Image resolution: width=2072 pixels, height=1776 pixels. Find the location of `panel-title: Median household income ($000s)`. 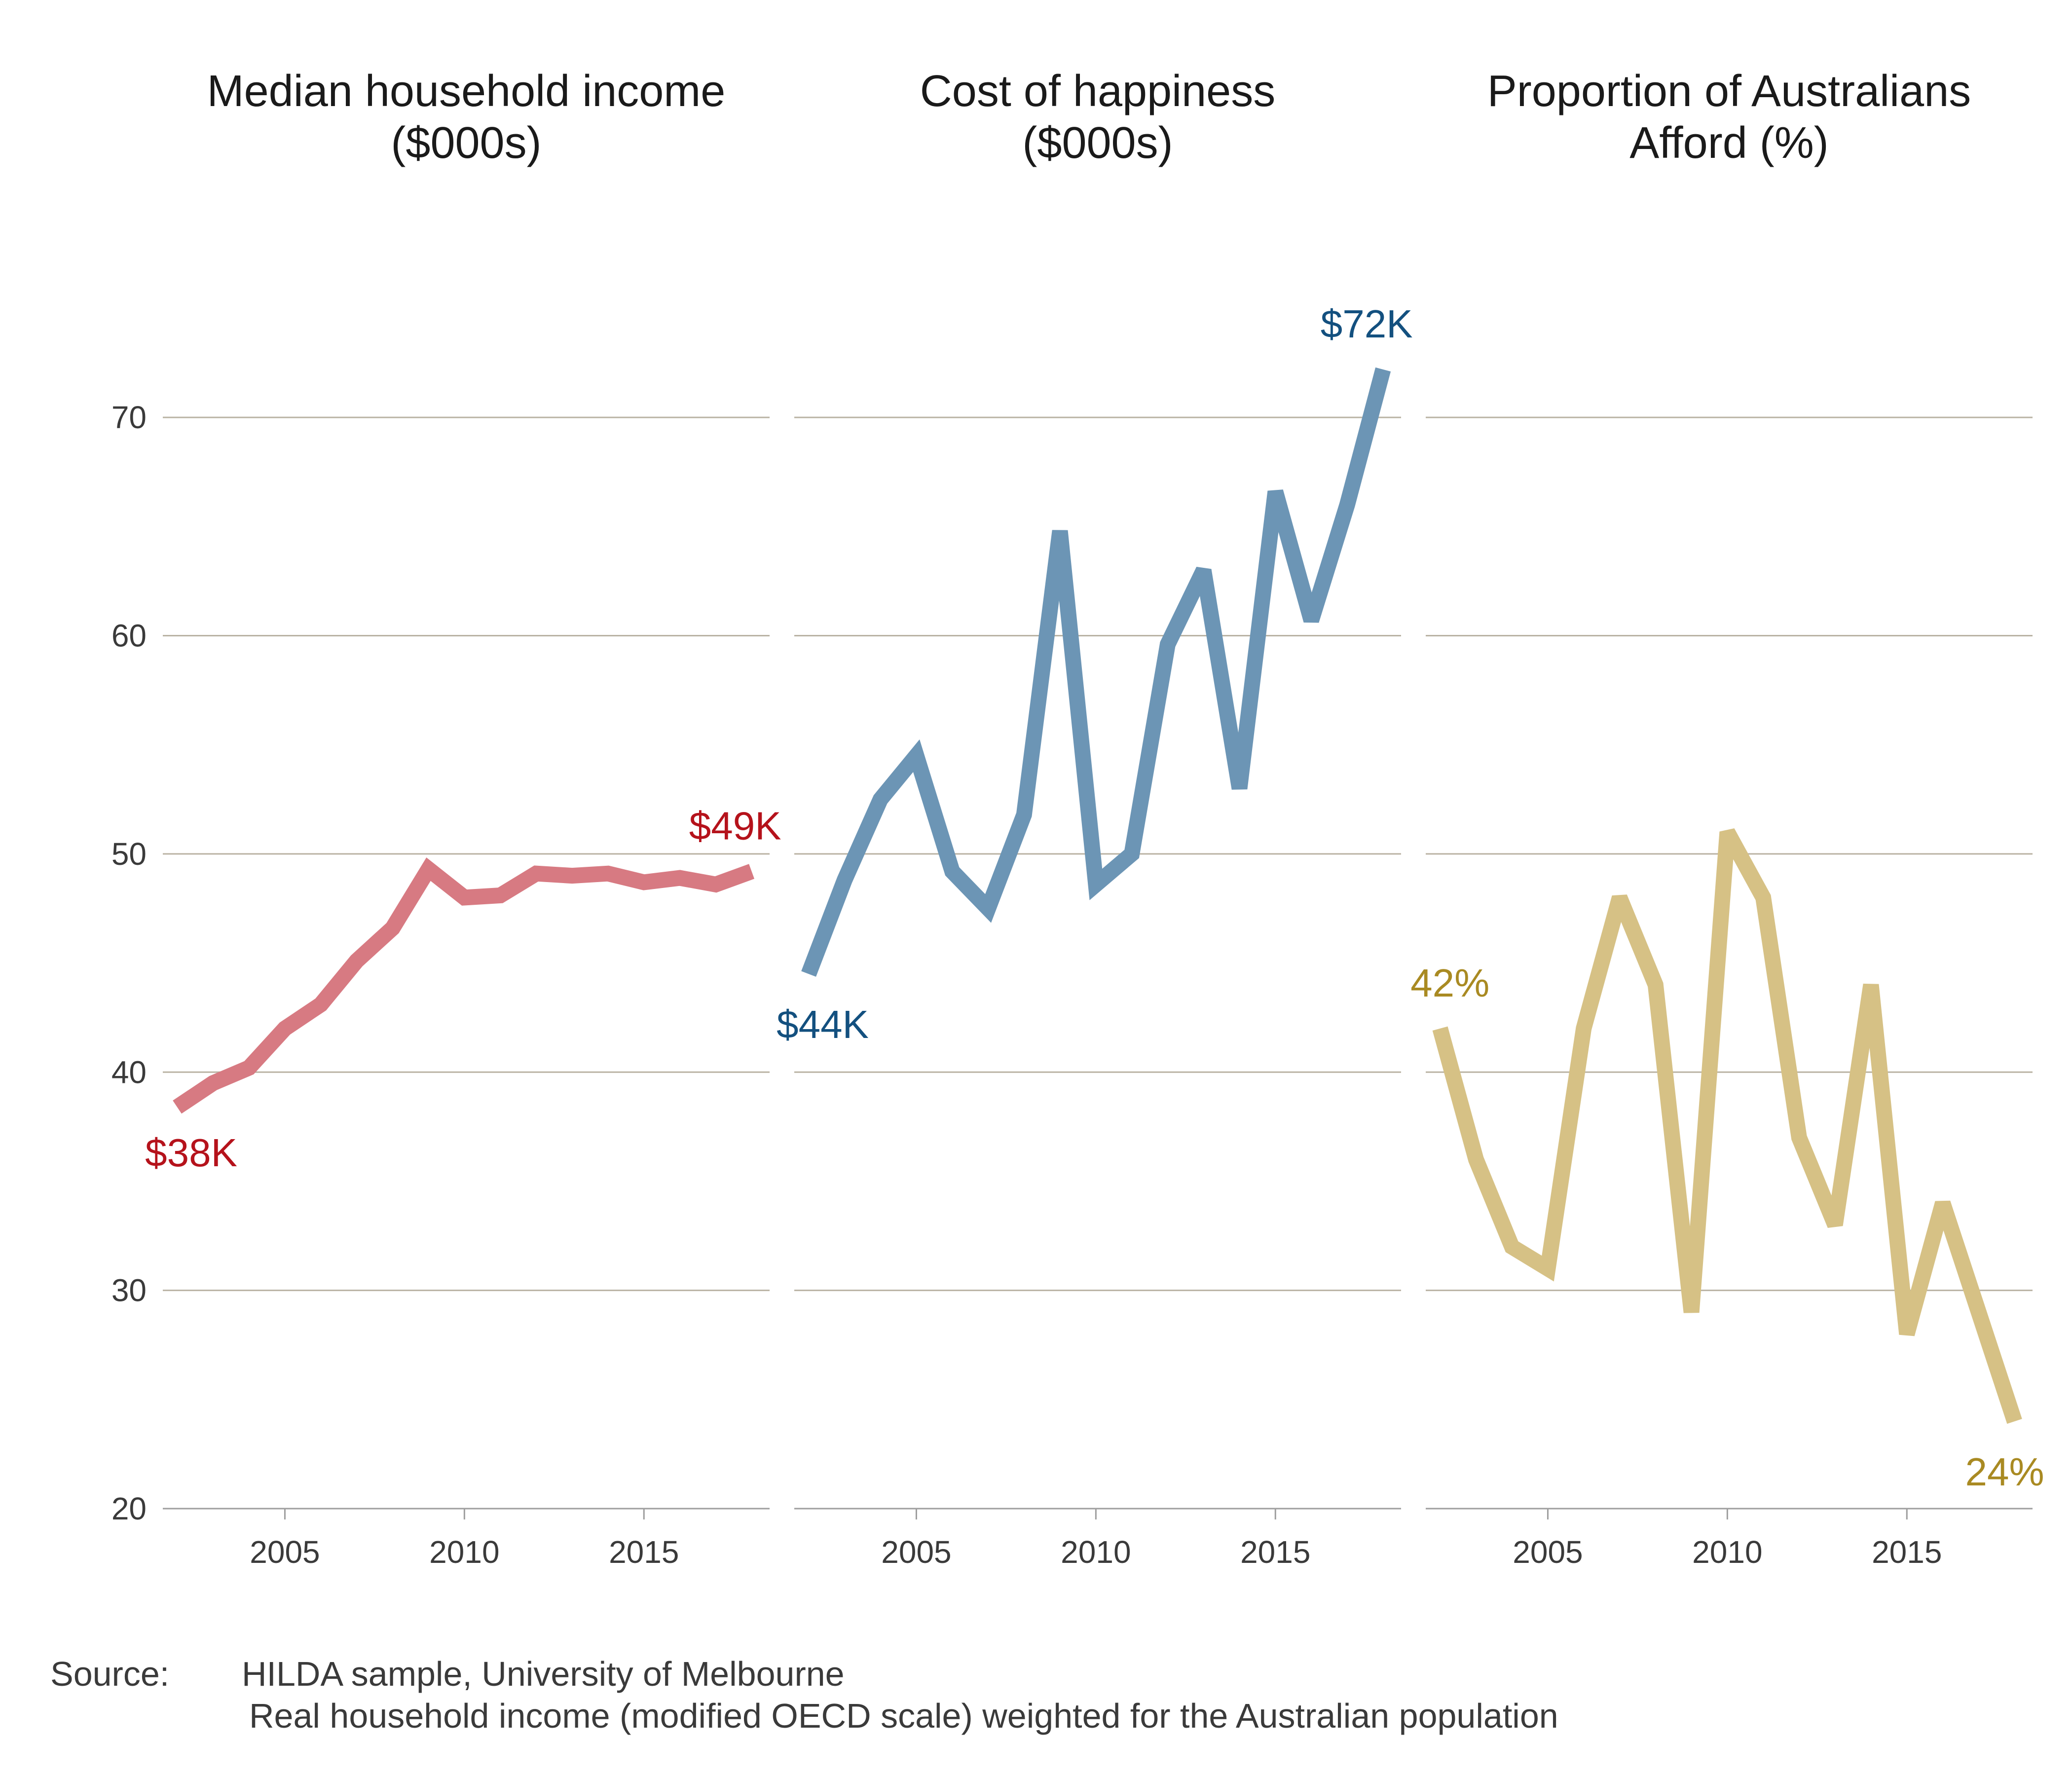

panel-title: Median household income ($000s) is located at coordinates (467, 118).